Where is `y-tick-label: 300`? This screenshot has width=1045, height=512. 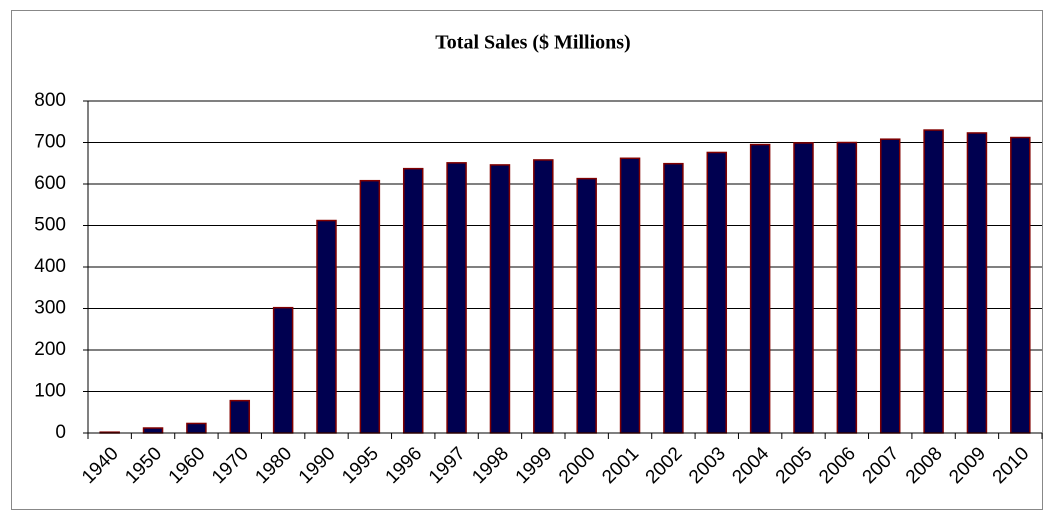 y-tick-label: 300 is located at coordinates (50, 308).